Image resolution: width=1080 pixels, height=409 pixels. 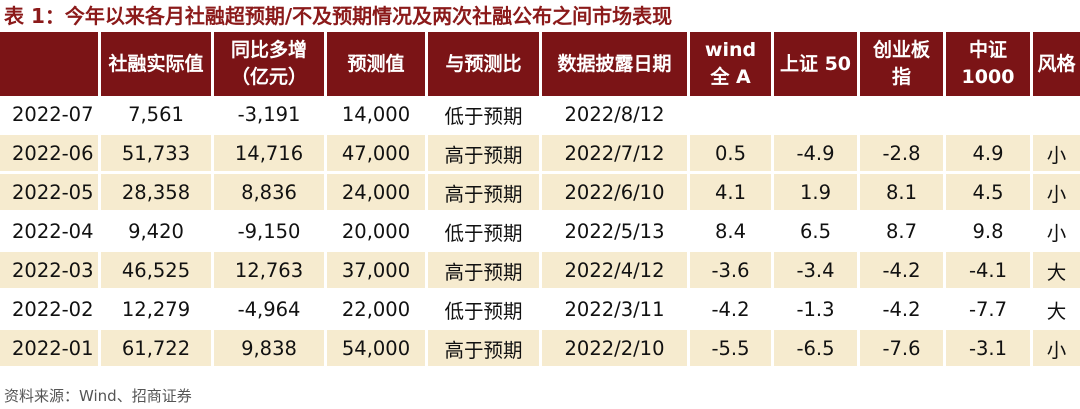 I want to click on table-cell: 6.5, so click(x=814, y=232).